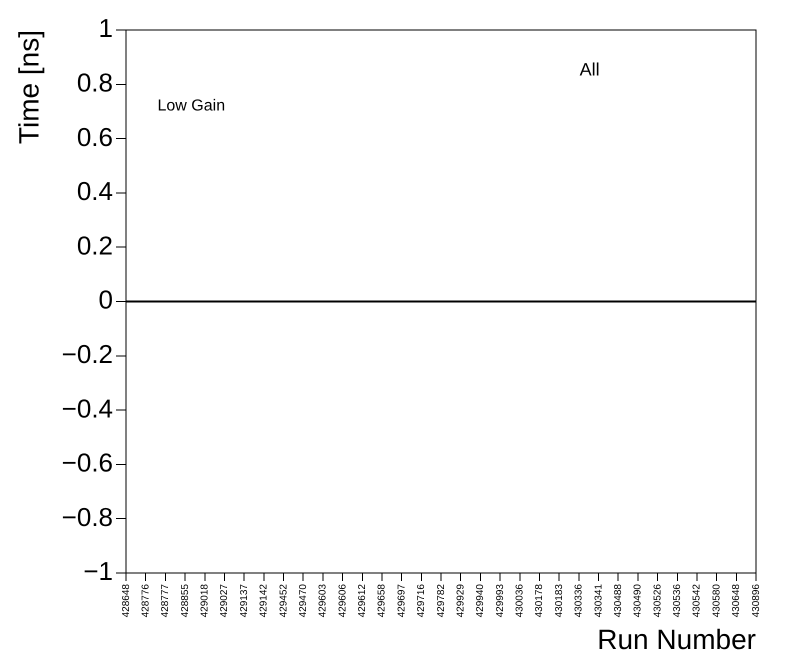 This screenshot has height=672, width=796. What do you see at coordinates (422, 601) in the screenshot?
I see `x-tick-label: 429716` at bounding box center [422, 601].